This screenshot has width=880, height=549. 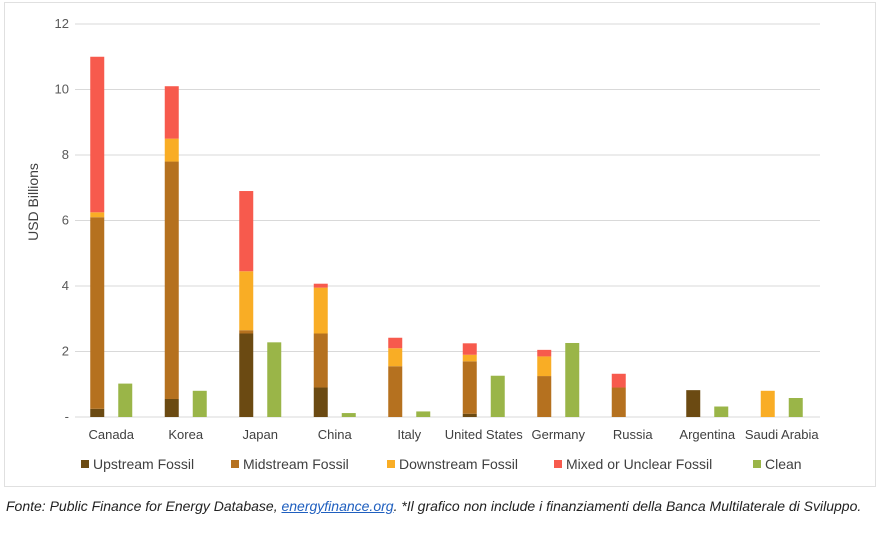 I want to click on y-tick-label: 2, so click(x=65, y=351).